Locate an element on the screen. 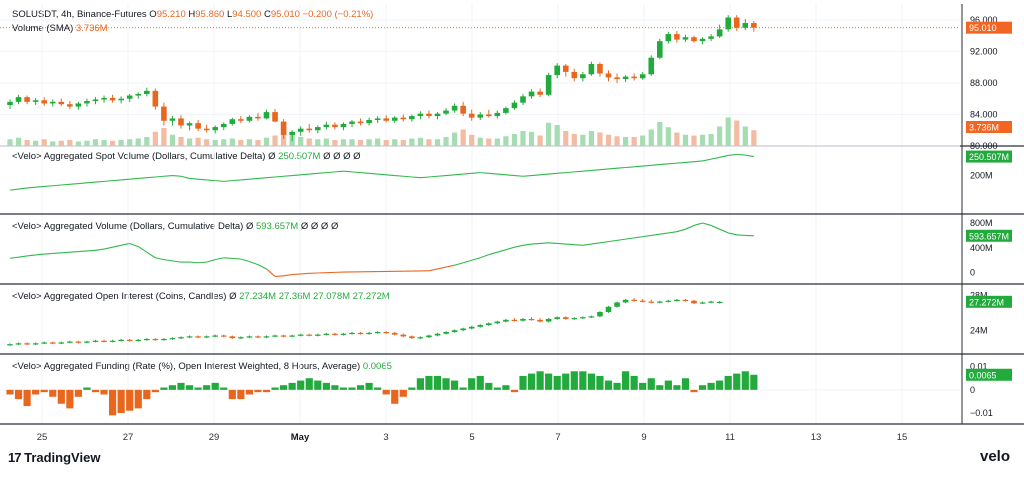 Image resolution: width=1024 pixels, height=477 pixels. x-tick-label: 11 is located at coordinates (730, 437).